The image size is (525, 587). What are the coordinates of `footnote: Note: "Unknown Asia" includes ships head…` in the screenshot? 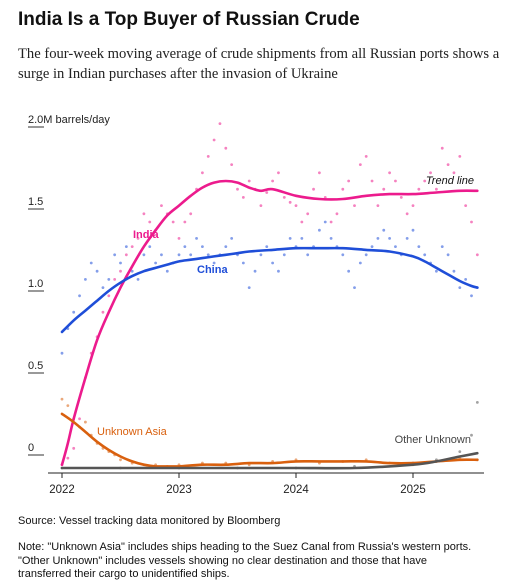 It's located at (268, 561).